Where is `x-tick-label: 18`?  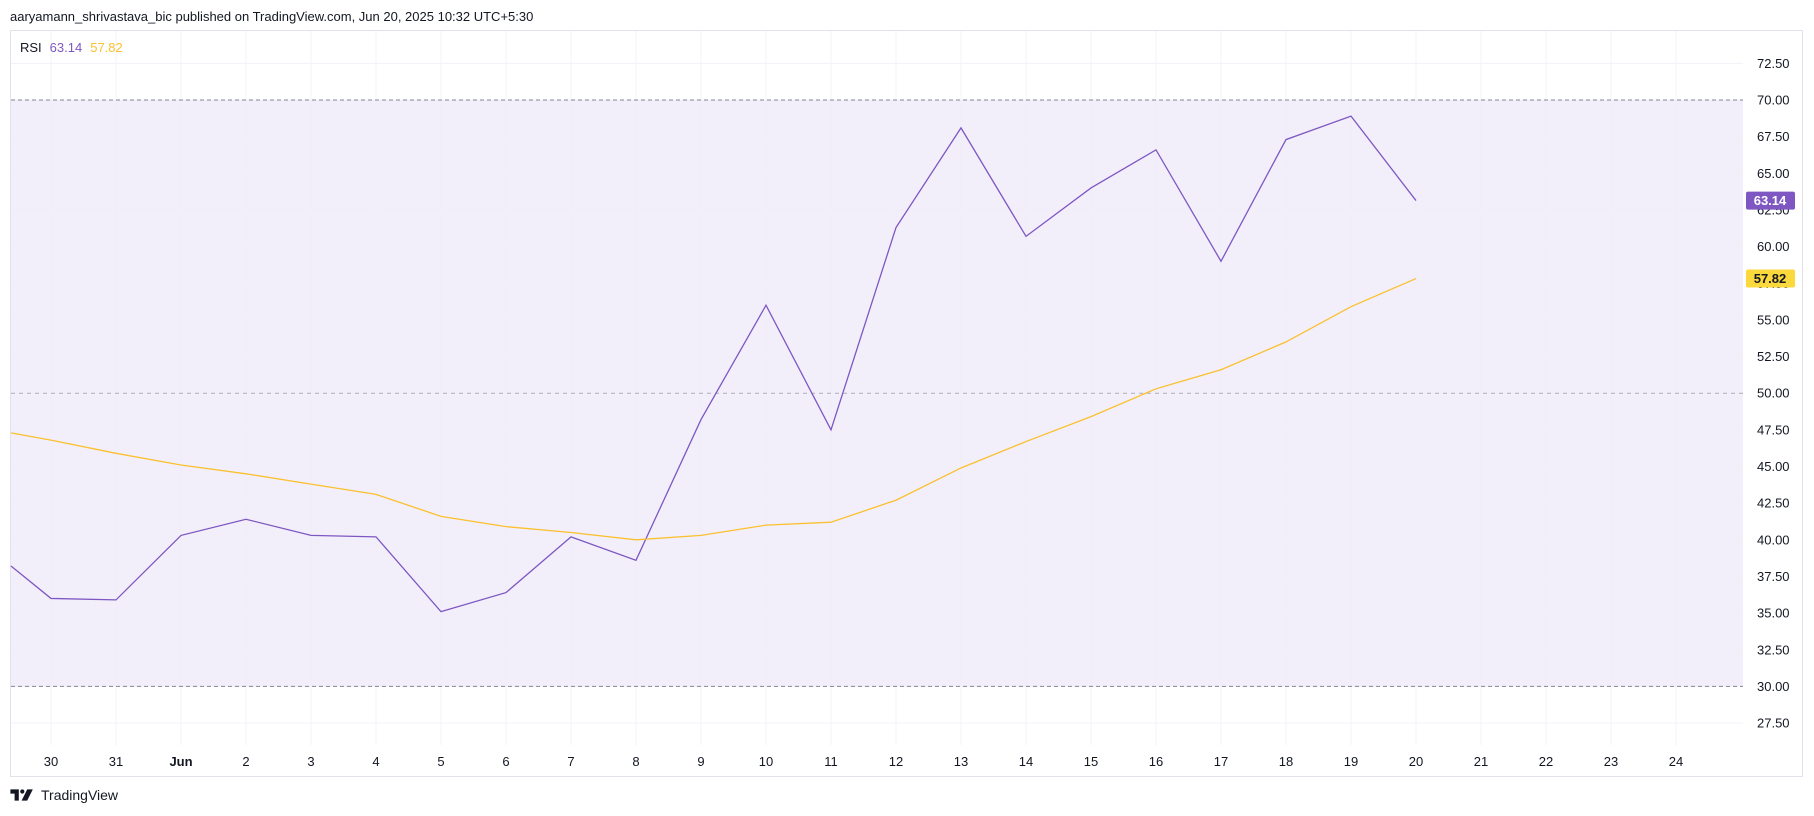
x-tick-label: 18 is located at coordinates (1286, 761).